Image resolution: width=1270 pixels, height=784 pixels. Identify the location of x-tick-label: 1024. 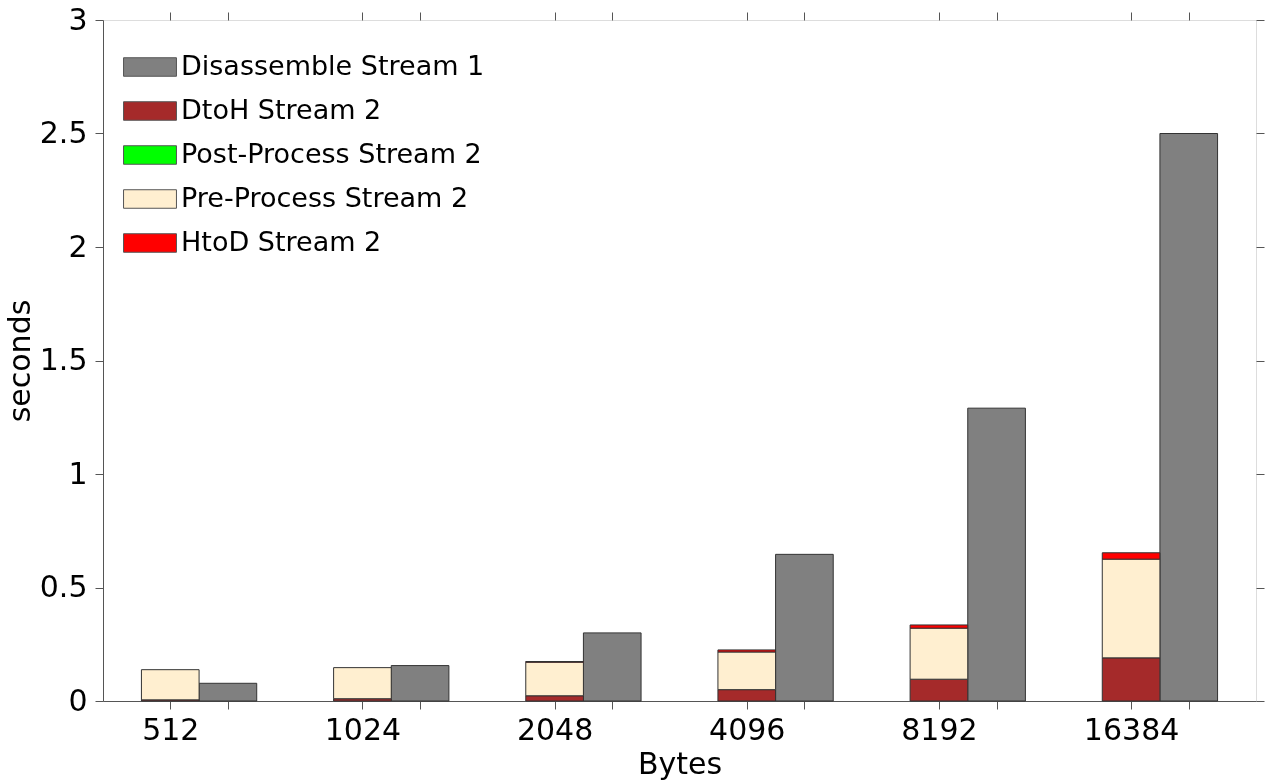
(363, 729).